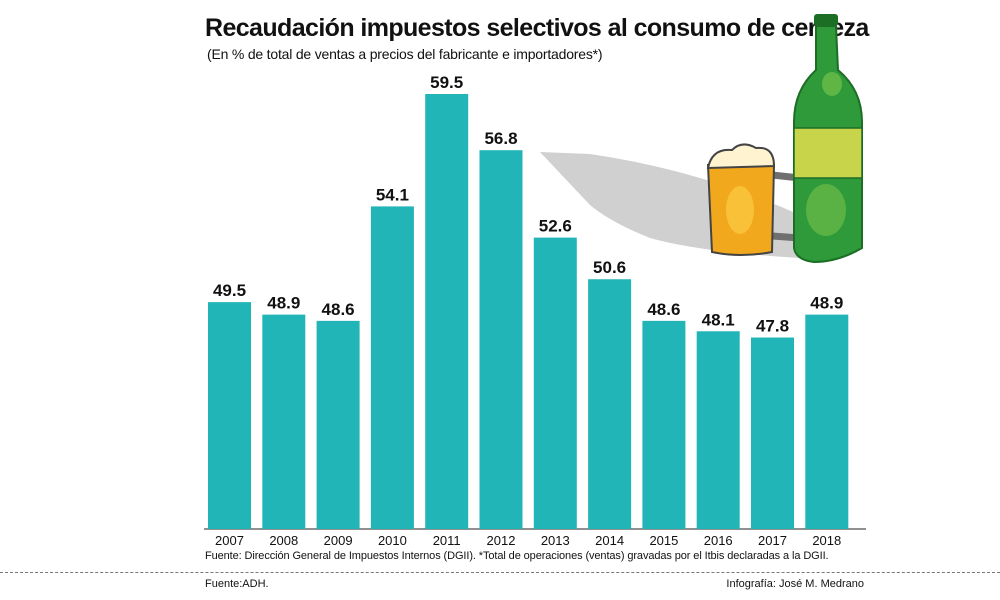 This screenshot has width=1000, height=600. Describe the element at coordinates (663, 540) in the screenshot. I see `x-tick-label-2015: 2015` at that location.